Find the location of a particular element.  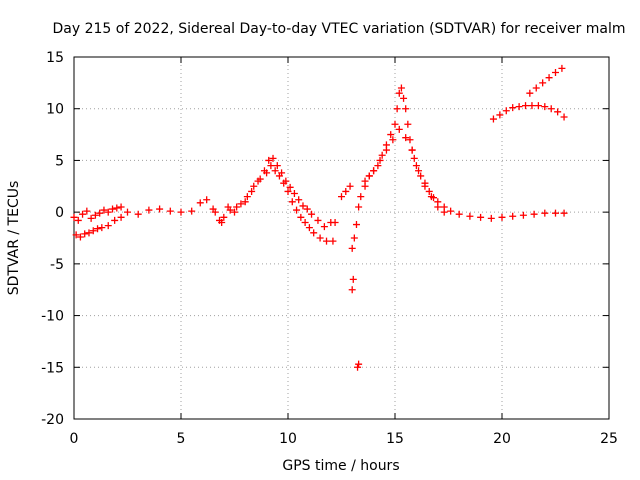

y-tick-label: -5 is located at coordinates (57, 265).